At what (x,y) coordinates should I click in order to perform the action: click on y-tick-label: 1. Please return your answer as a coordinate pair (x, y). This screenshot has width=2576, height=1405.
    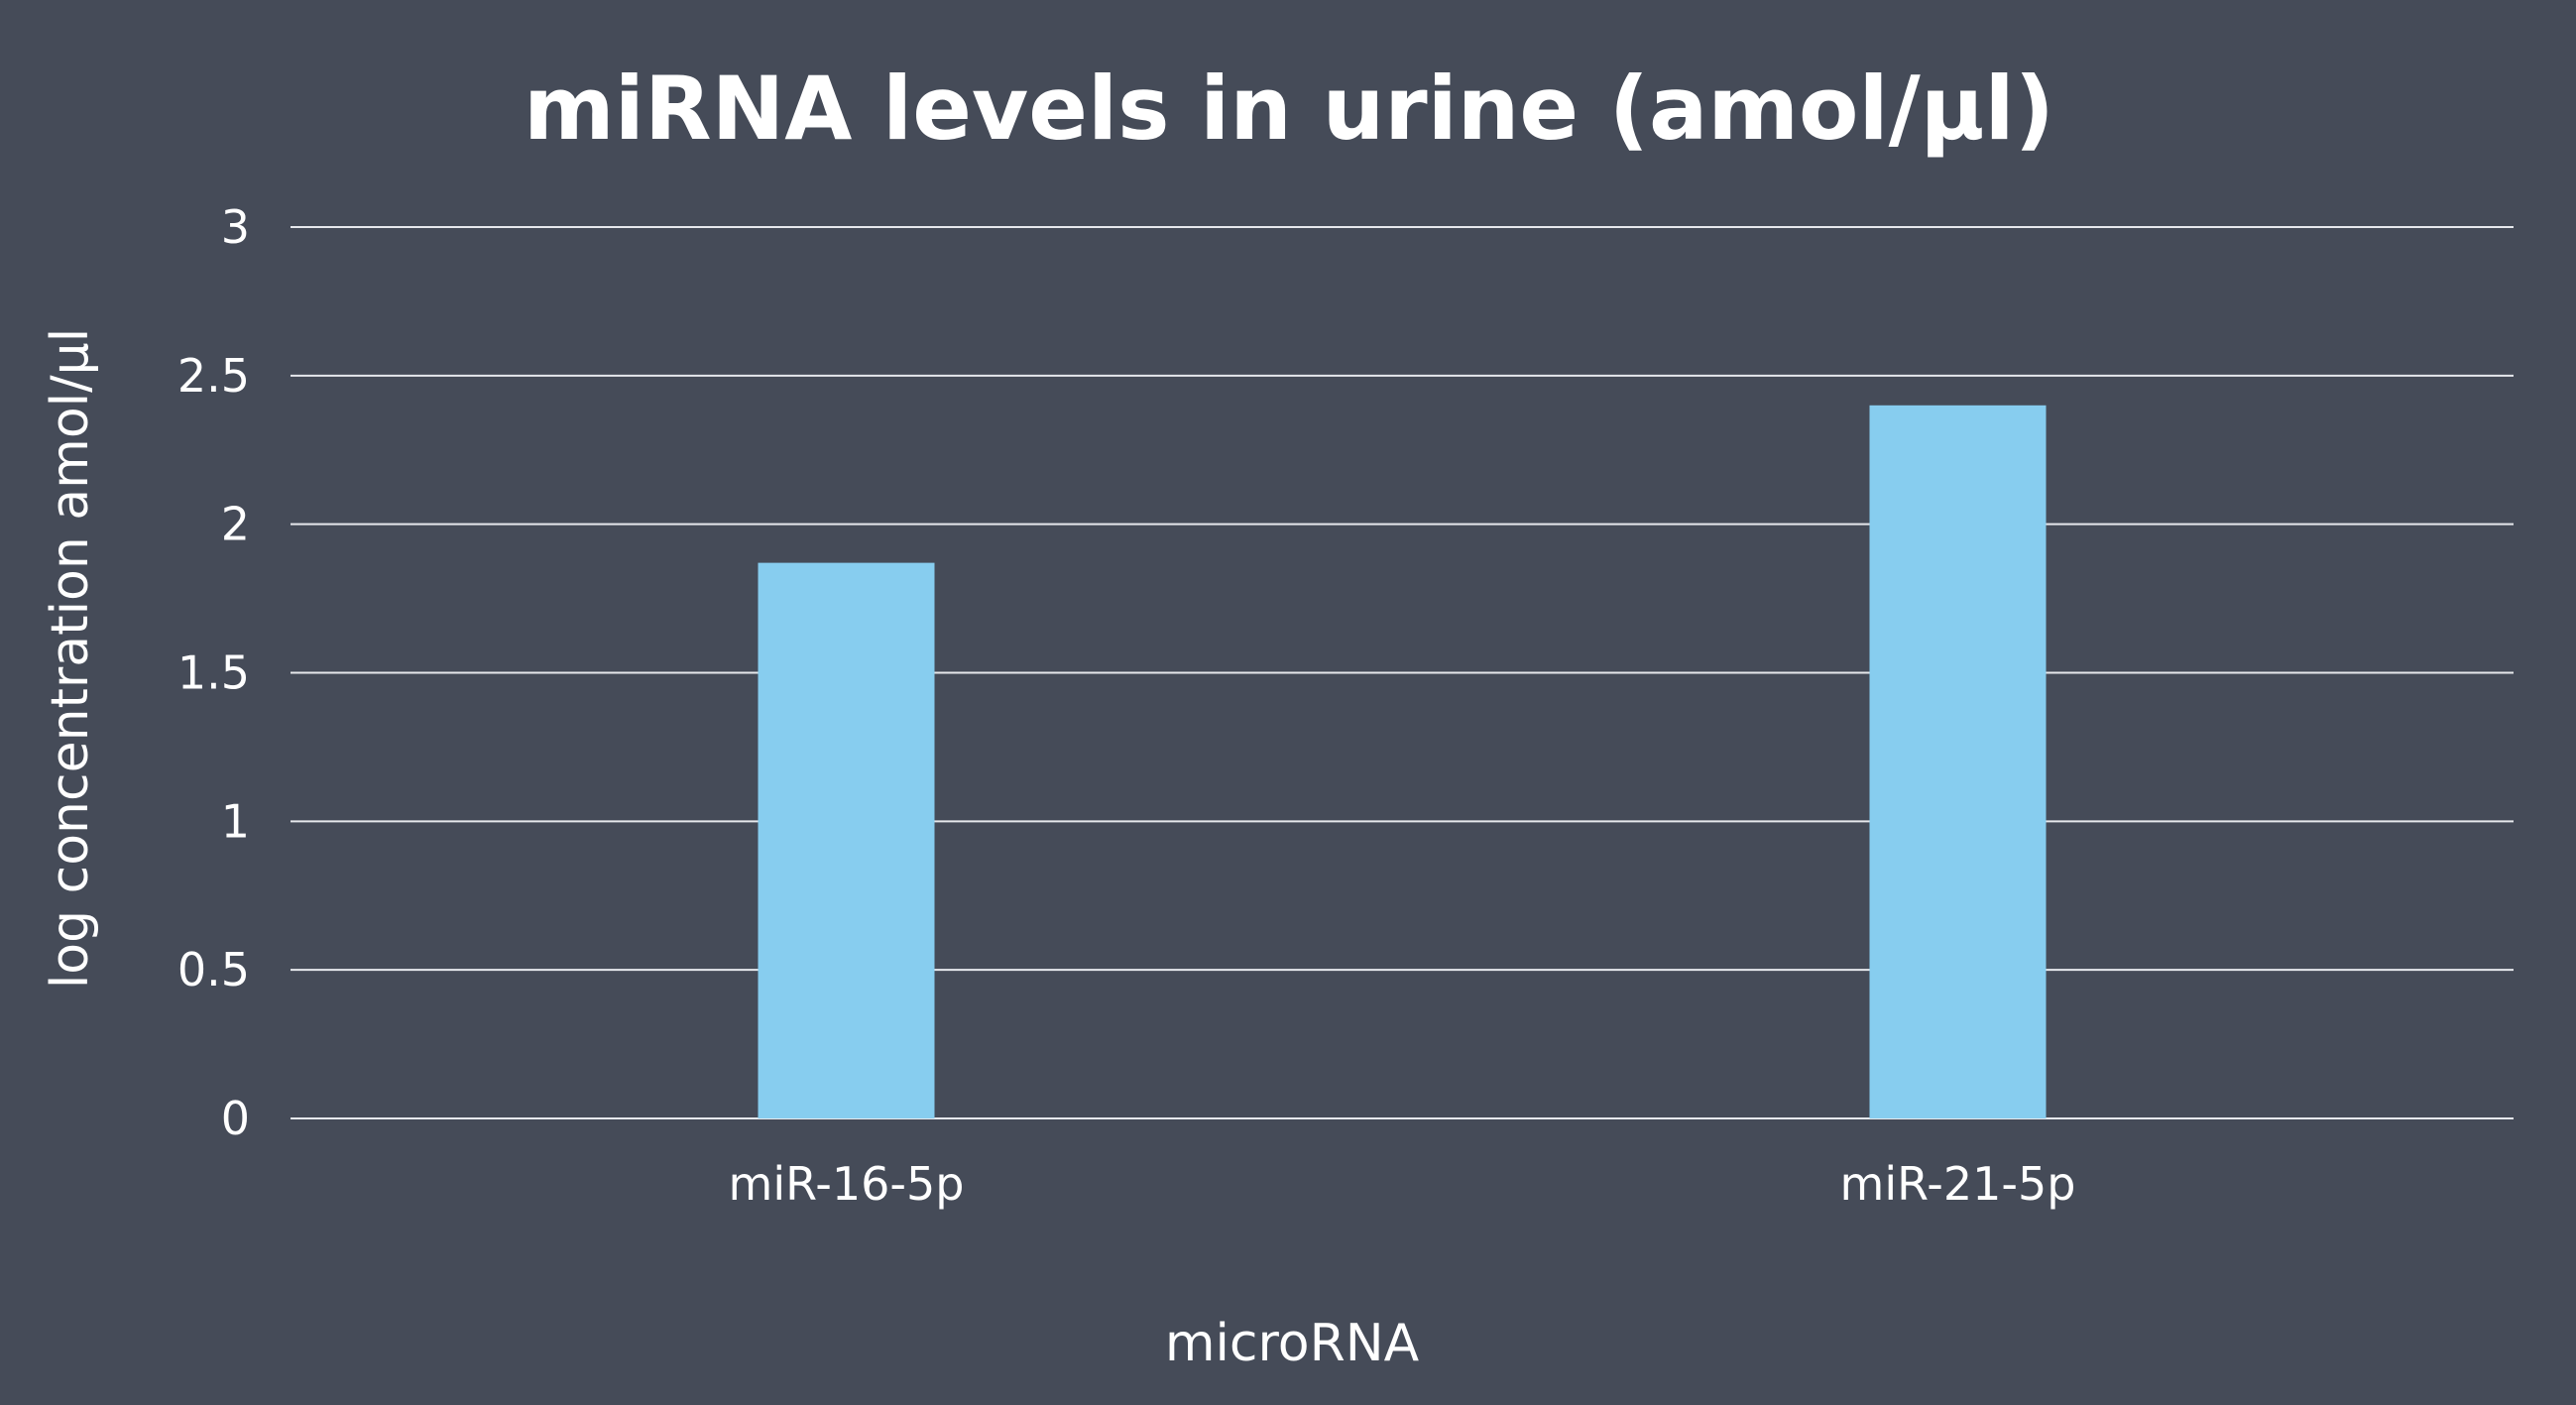
    Looking at the image, I should click on (236, 821).